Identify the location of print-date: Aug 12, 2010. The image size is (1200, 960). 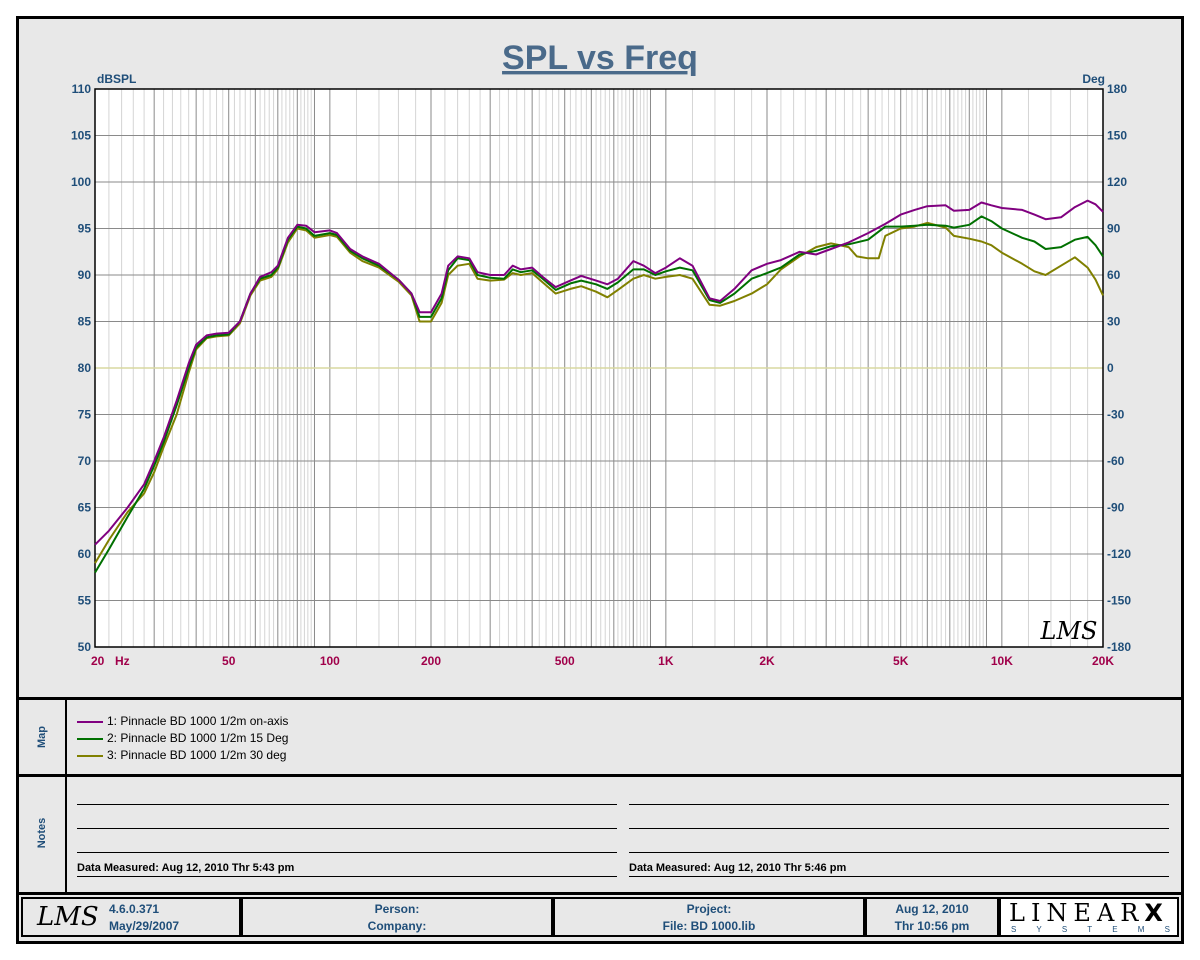
(932, 909).